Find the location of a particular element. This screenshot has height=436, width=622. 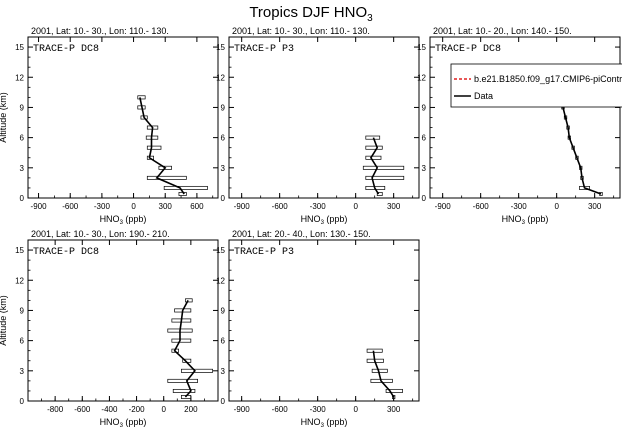

x-tick-label: 200 is located at coordinates (191, 409).